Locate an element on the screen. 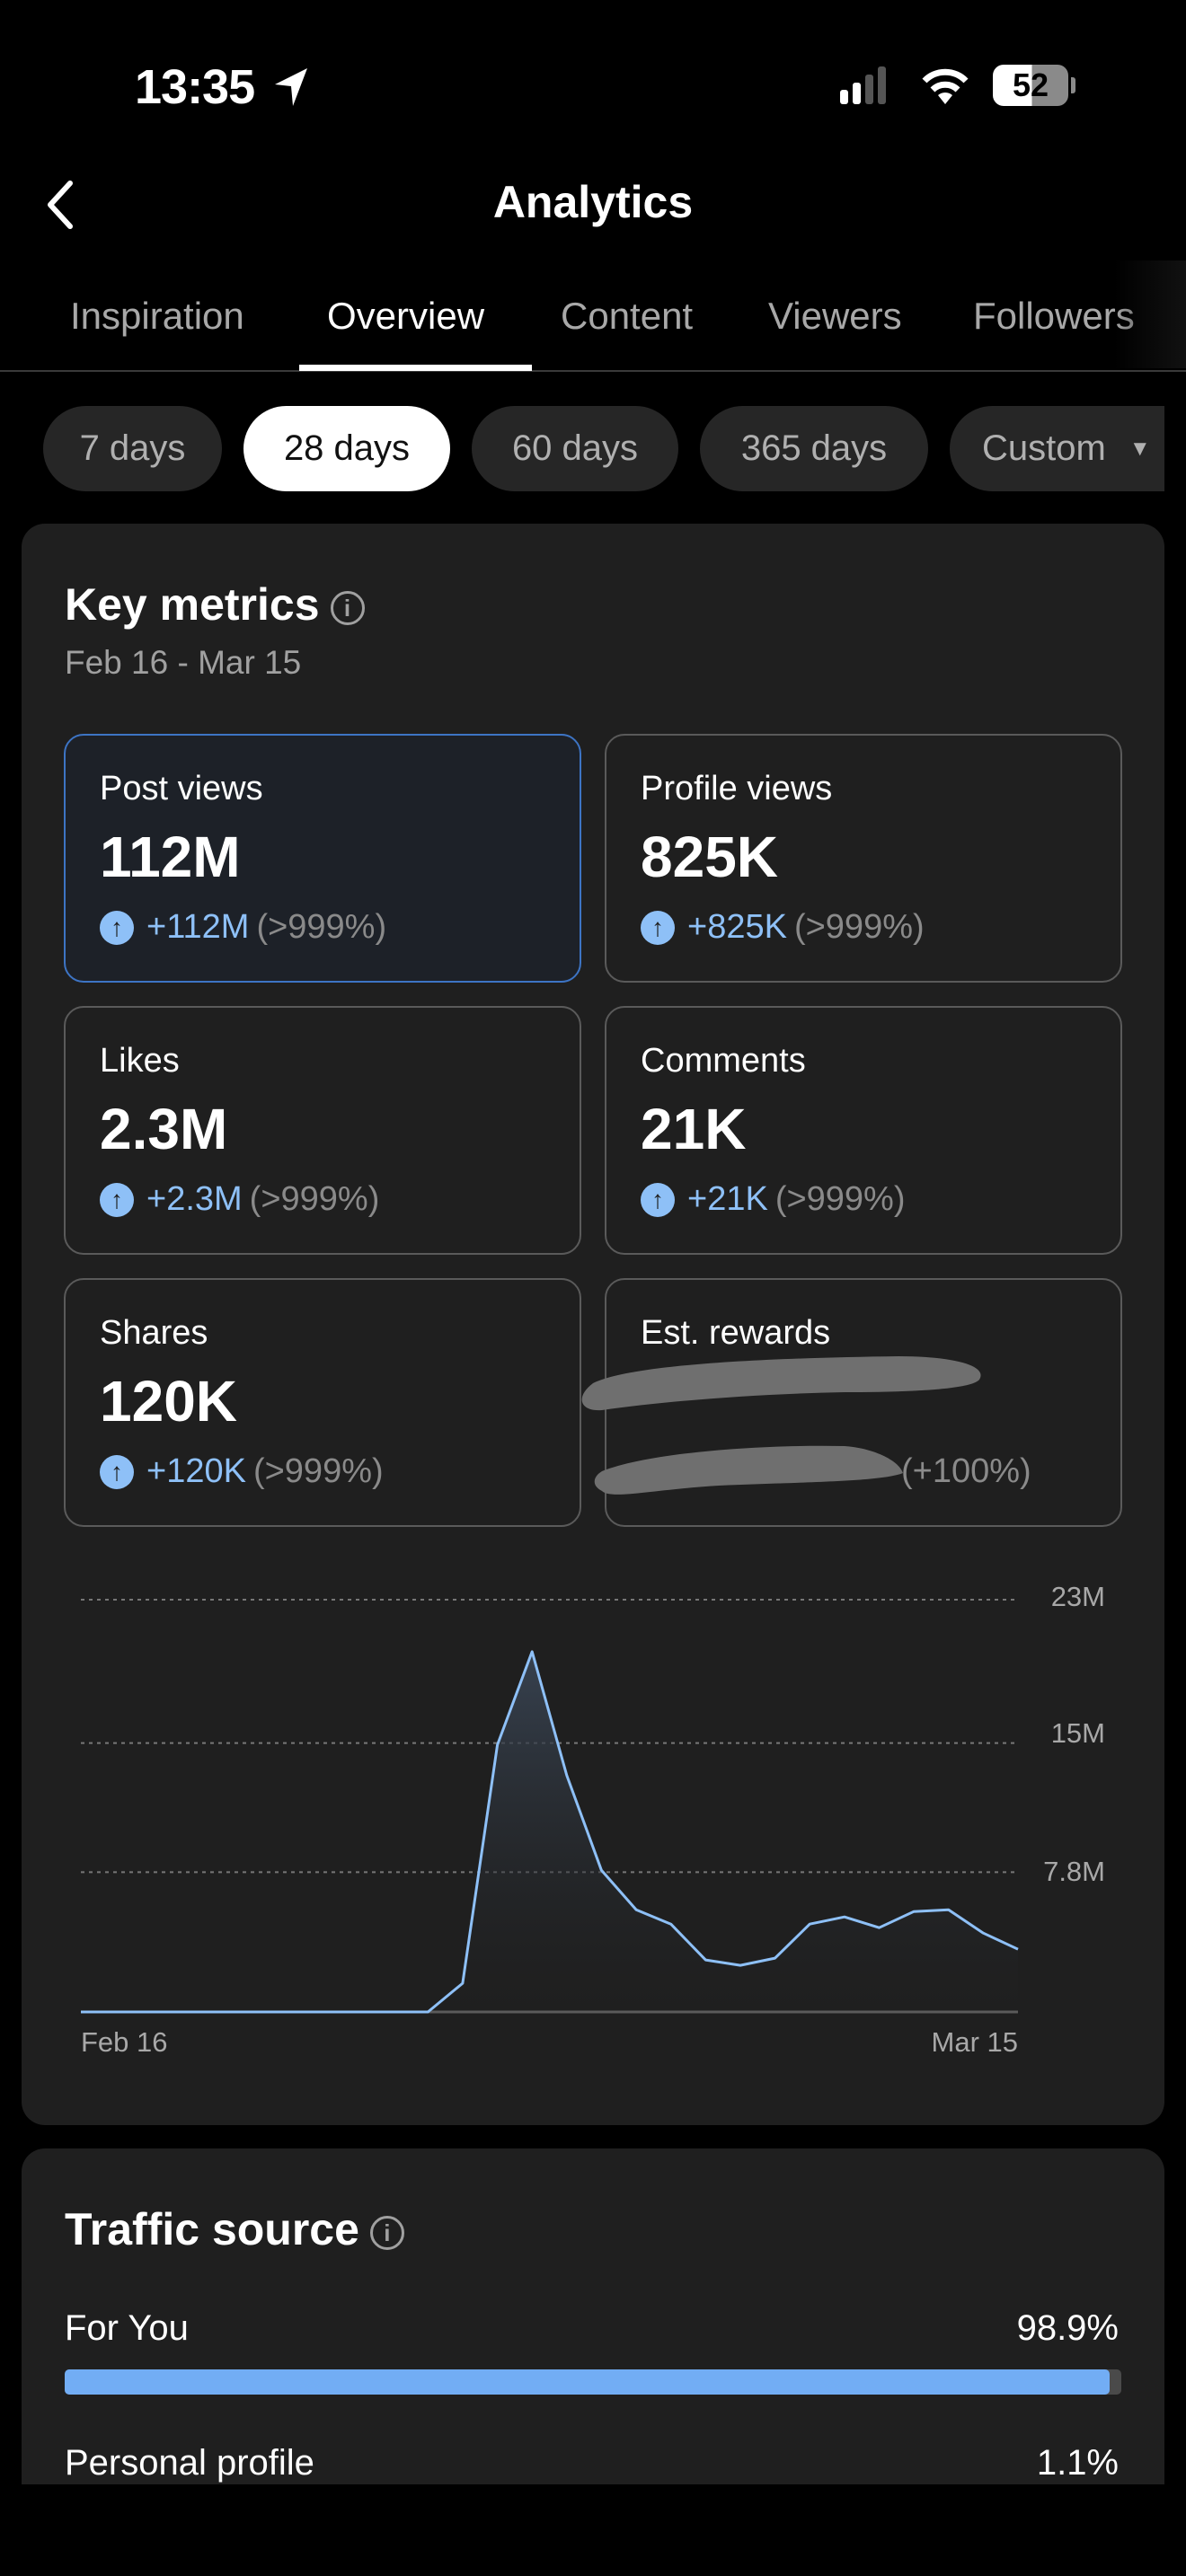  chart-area-fill is located at coordinates (549, 1831).